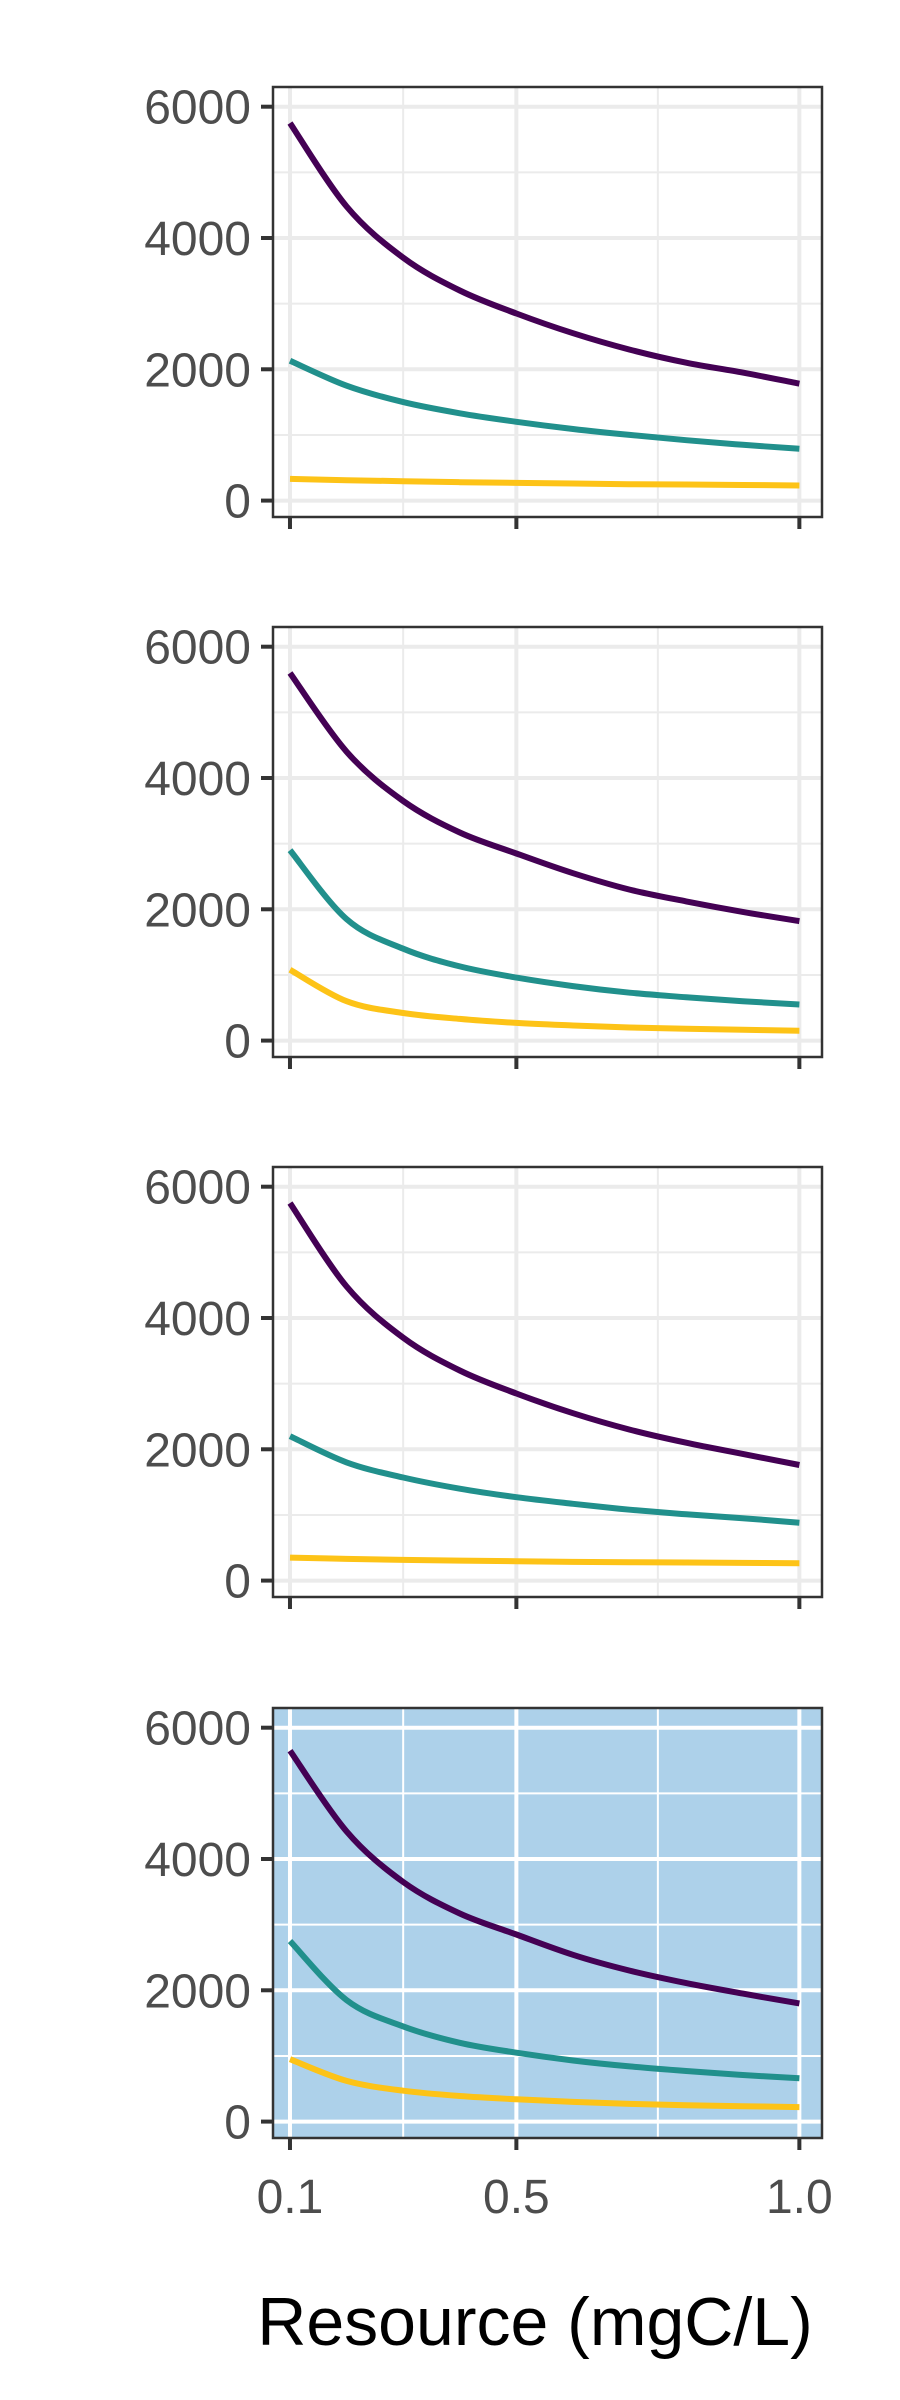  I want to click on panel-1: 0 2000 4000 6000, so click(484, 305).